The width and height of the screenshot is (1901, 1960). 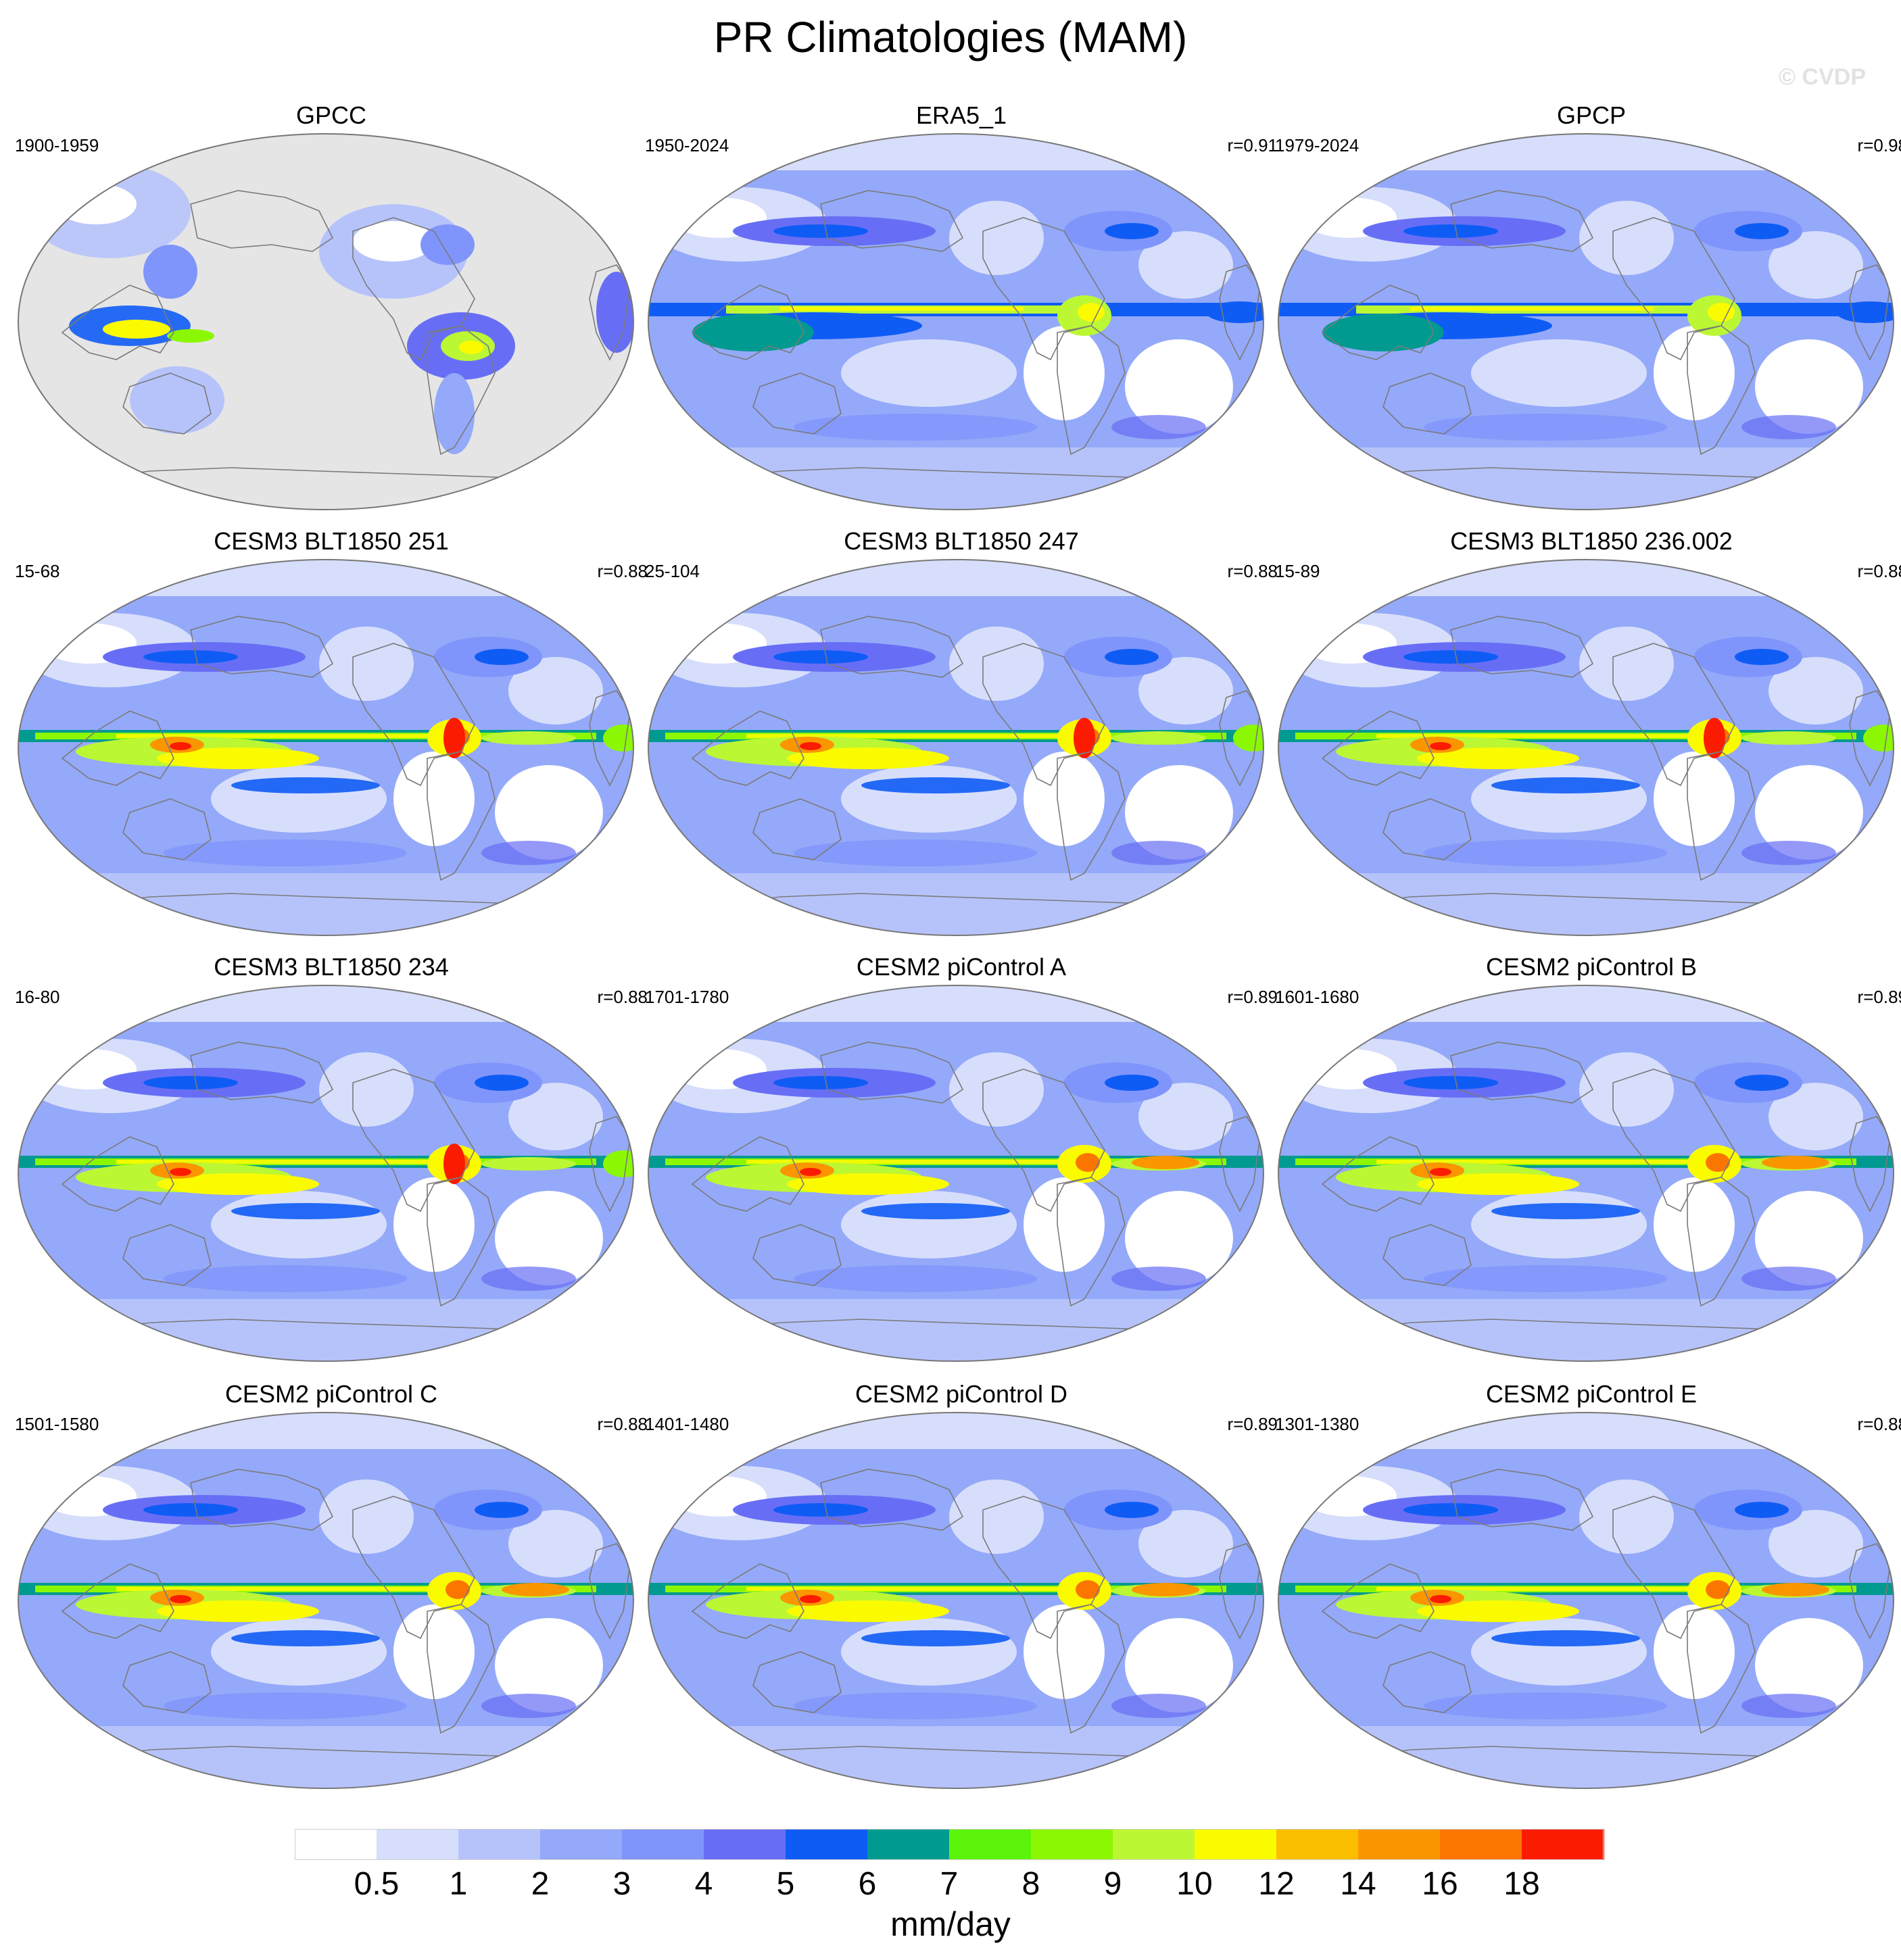 What do you see at coordinates (950, 1924) in the screenshot?
I see `colorbar-units: mm/day` at bounding box center [950, 1924].